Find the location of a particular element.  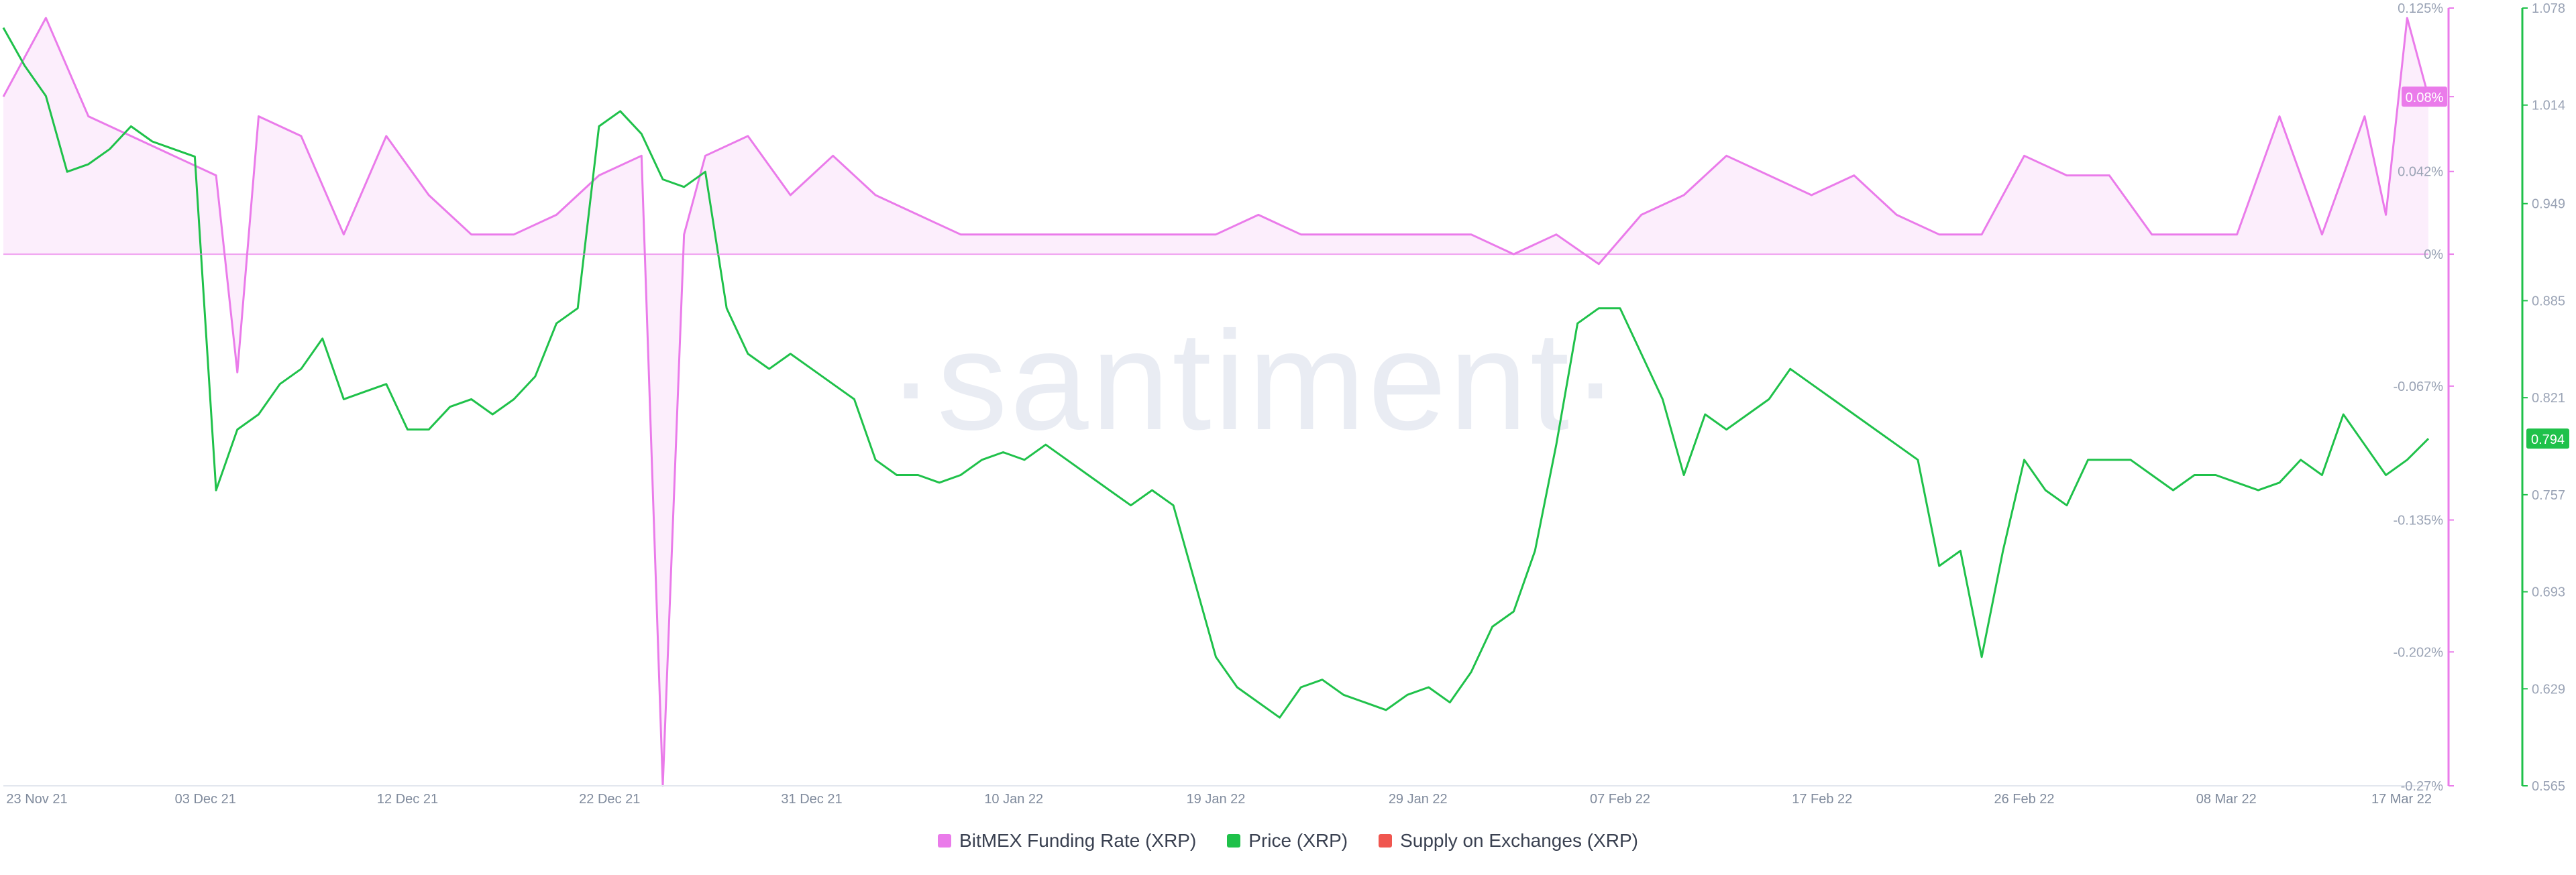

legend-label-supply-on-exchanges: Supply on Exchanges (XRP) is located at coordinates (1519, 840).